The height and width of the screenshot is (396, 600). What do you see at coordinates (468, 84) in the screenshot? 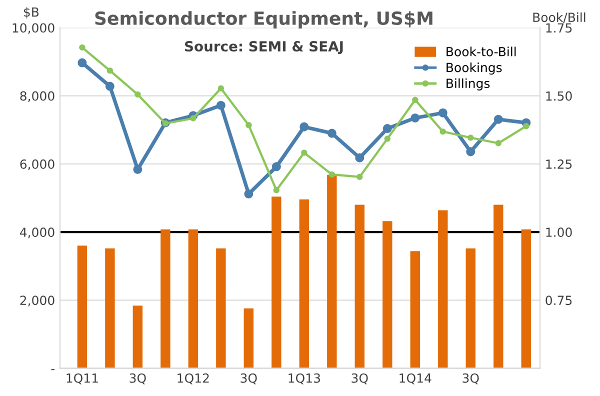
I see `legend-label: Billings` at bounding box center [468, 84].